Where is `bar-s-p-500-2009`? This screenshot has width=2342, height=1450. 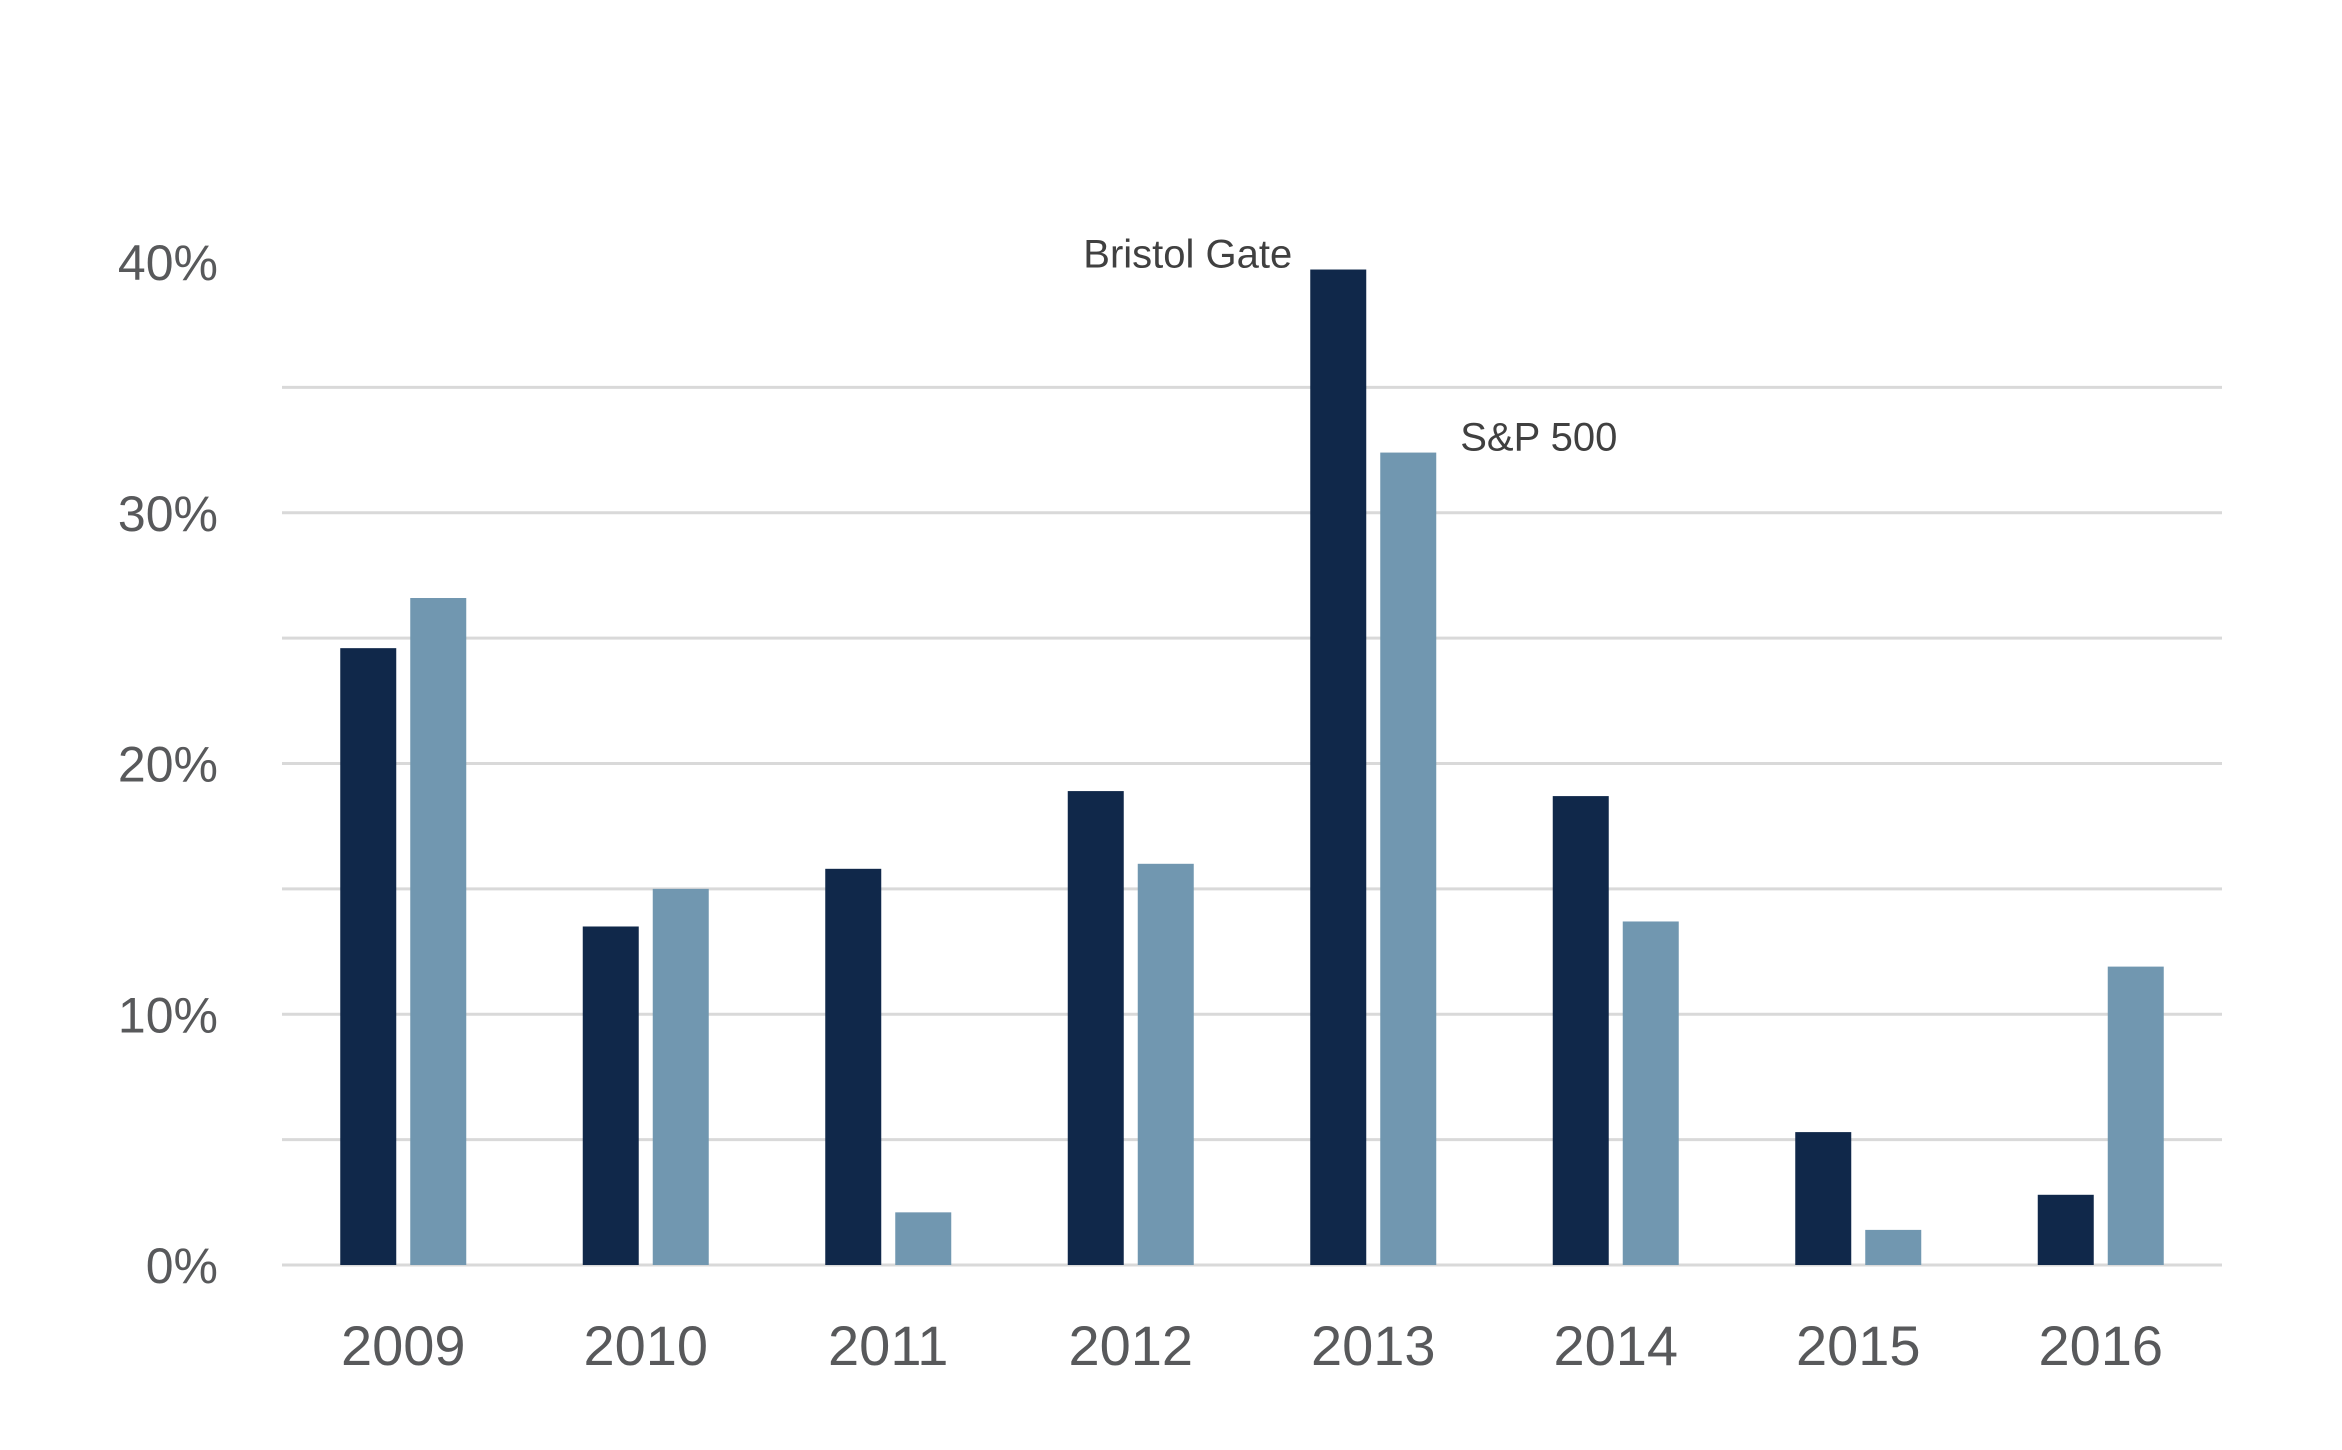 bar-s-p-500-2009 is located at coordinates (438, 931).